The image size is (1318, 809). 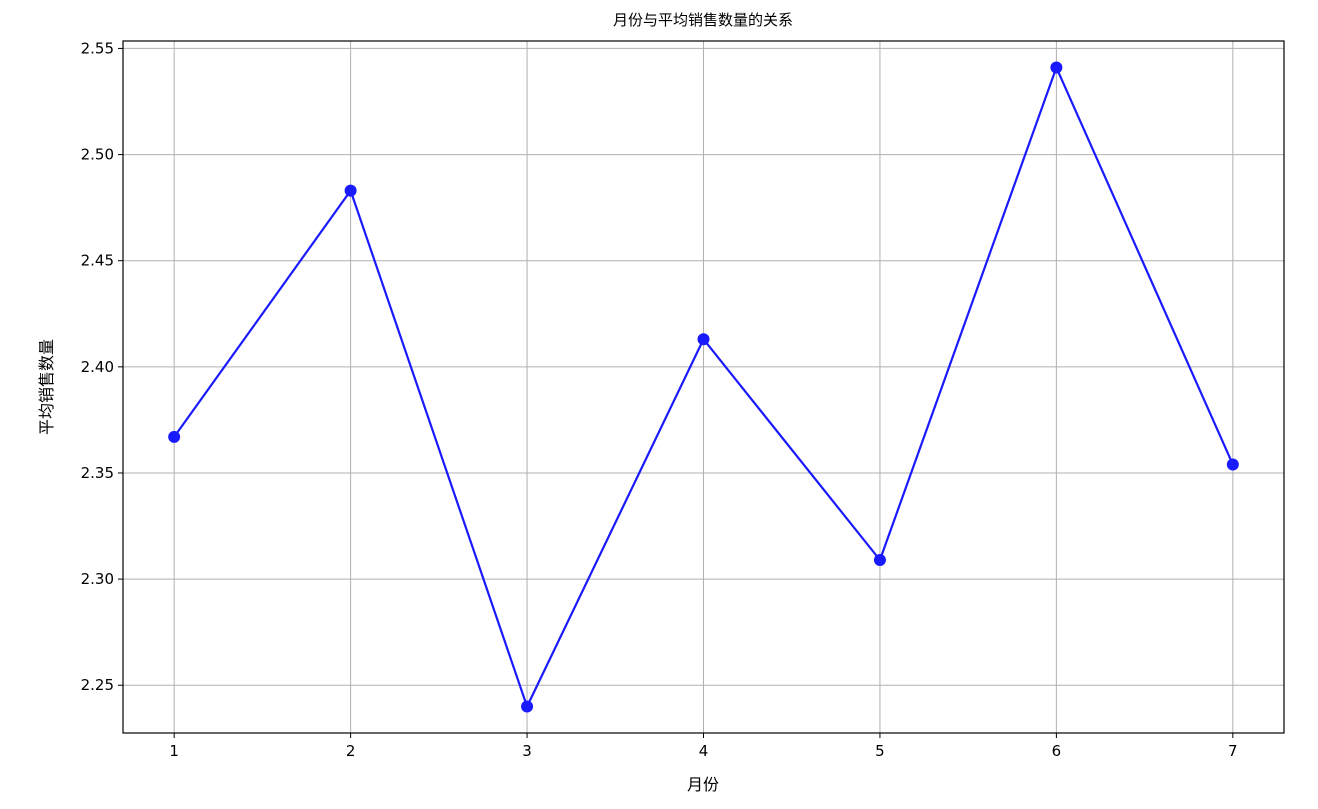 What do you see at coordinates (1233, 751) in the screenshot?
I see `x-tick-label: 7` at bounding box center [1233, 751].